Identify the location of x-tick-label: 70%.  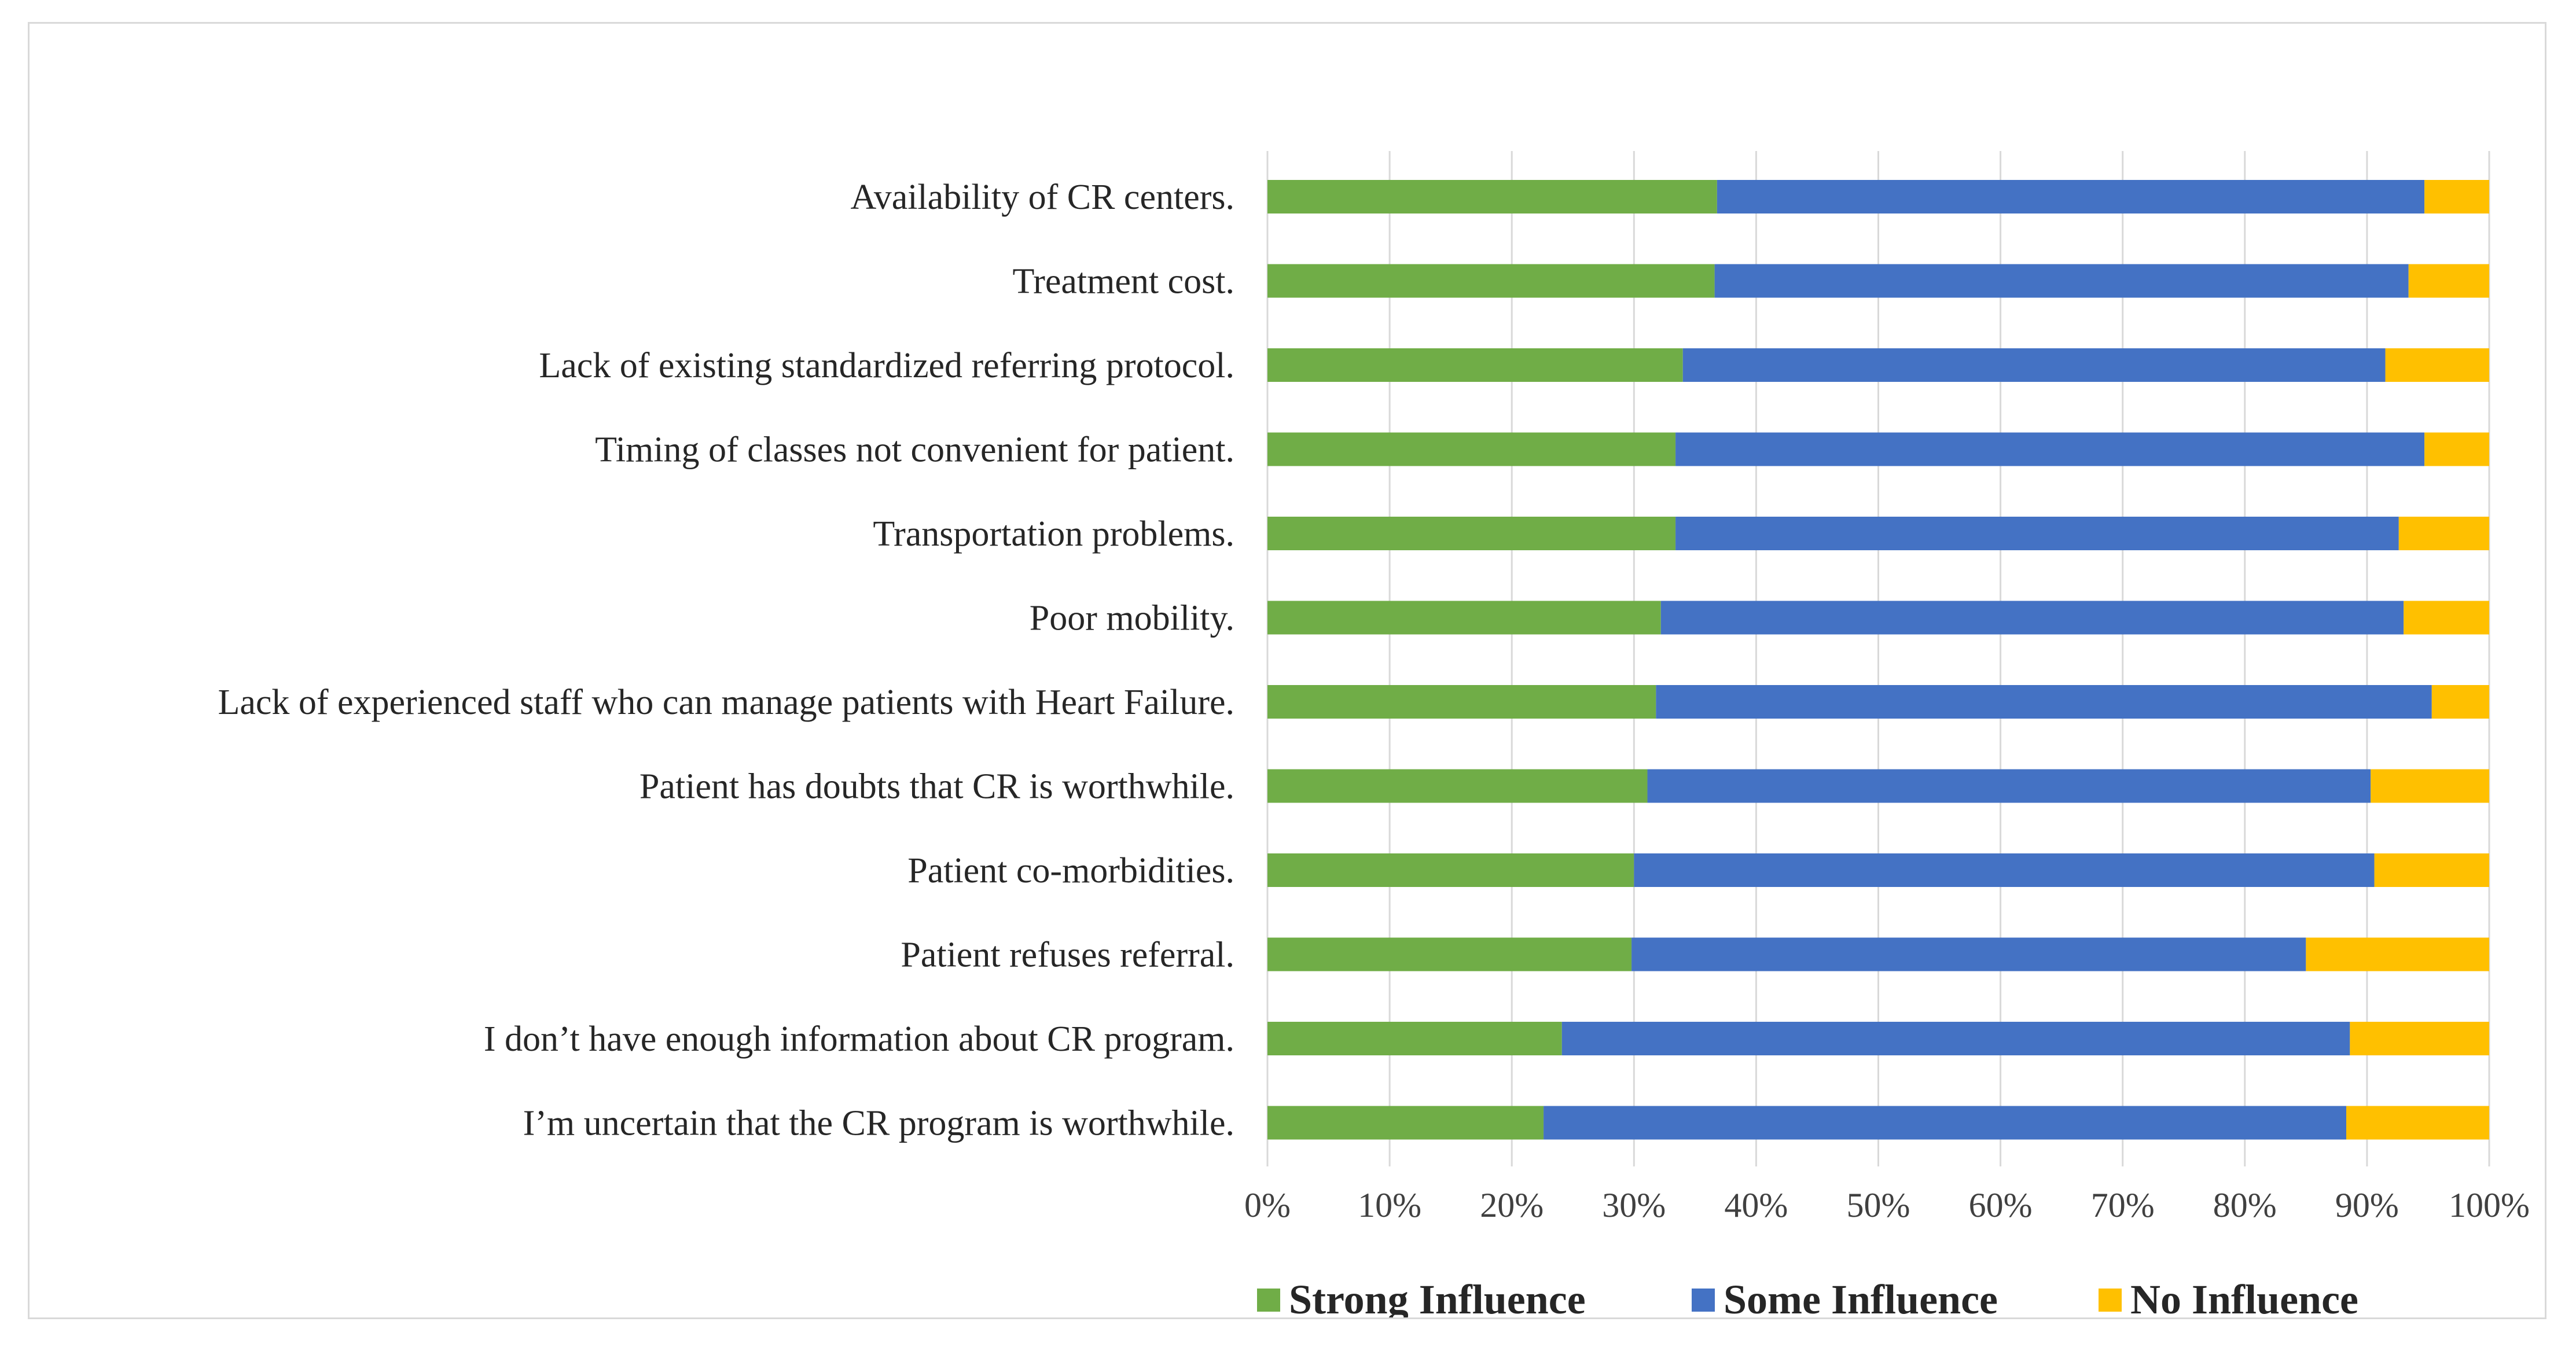
(2123, 1205).